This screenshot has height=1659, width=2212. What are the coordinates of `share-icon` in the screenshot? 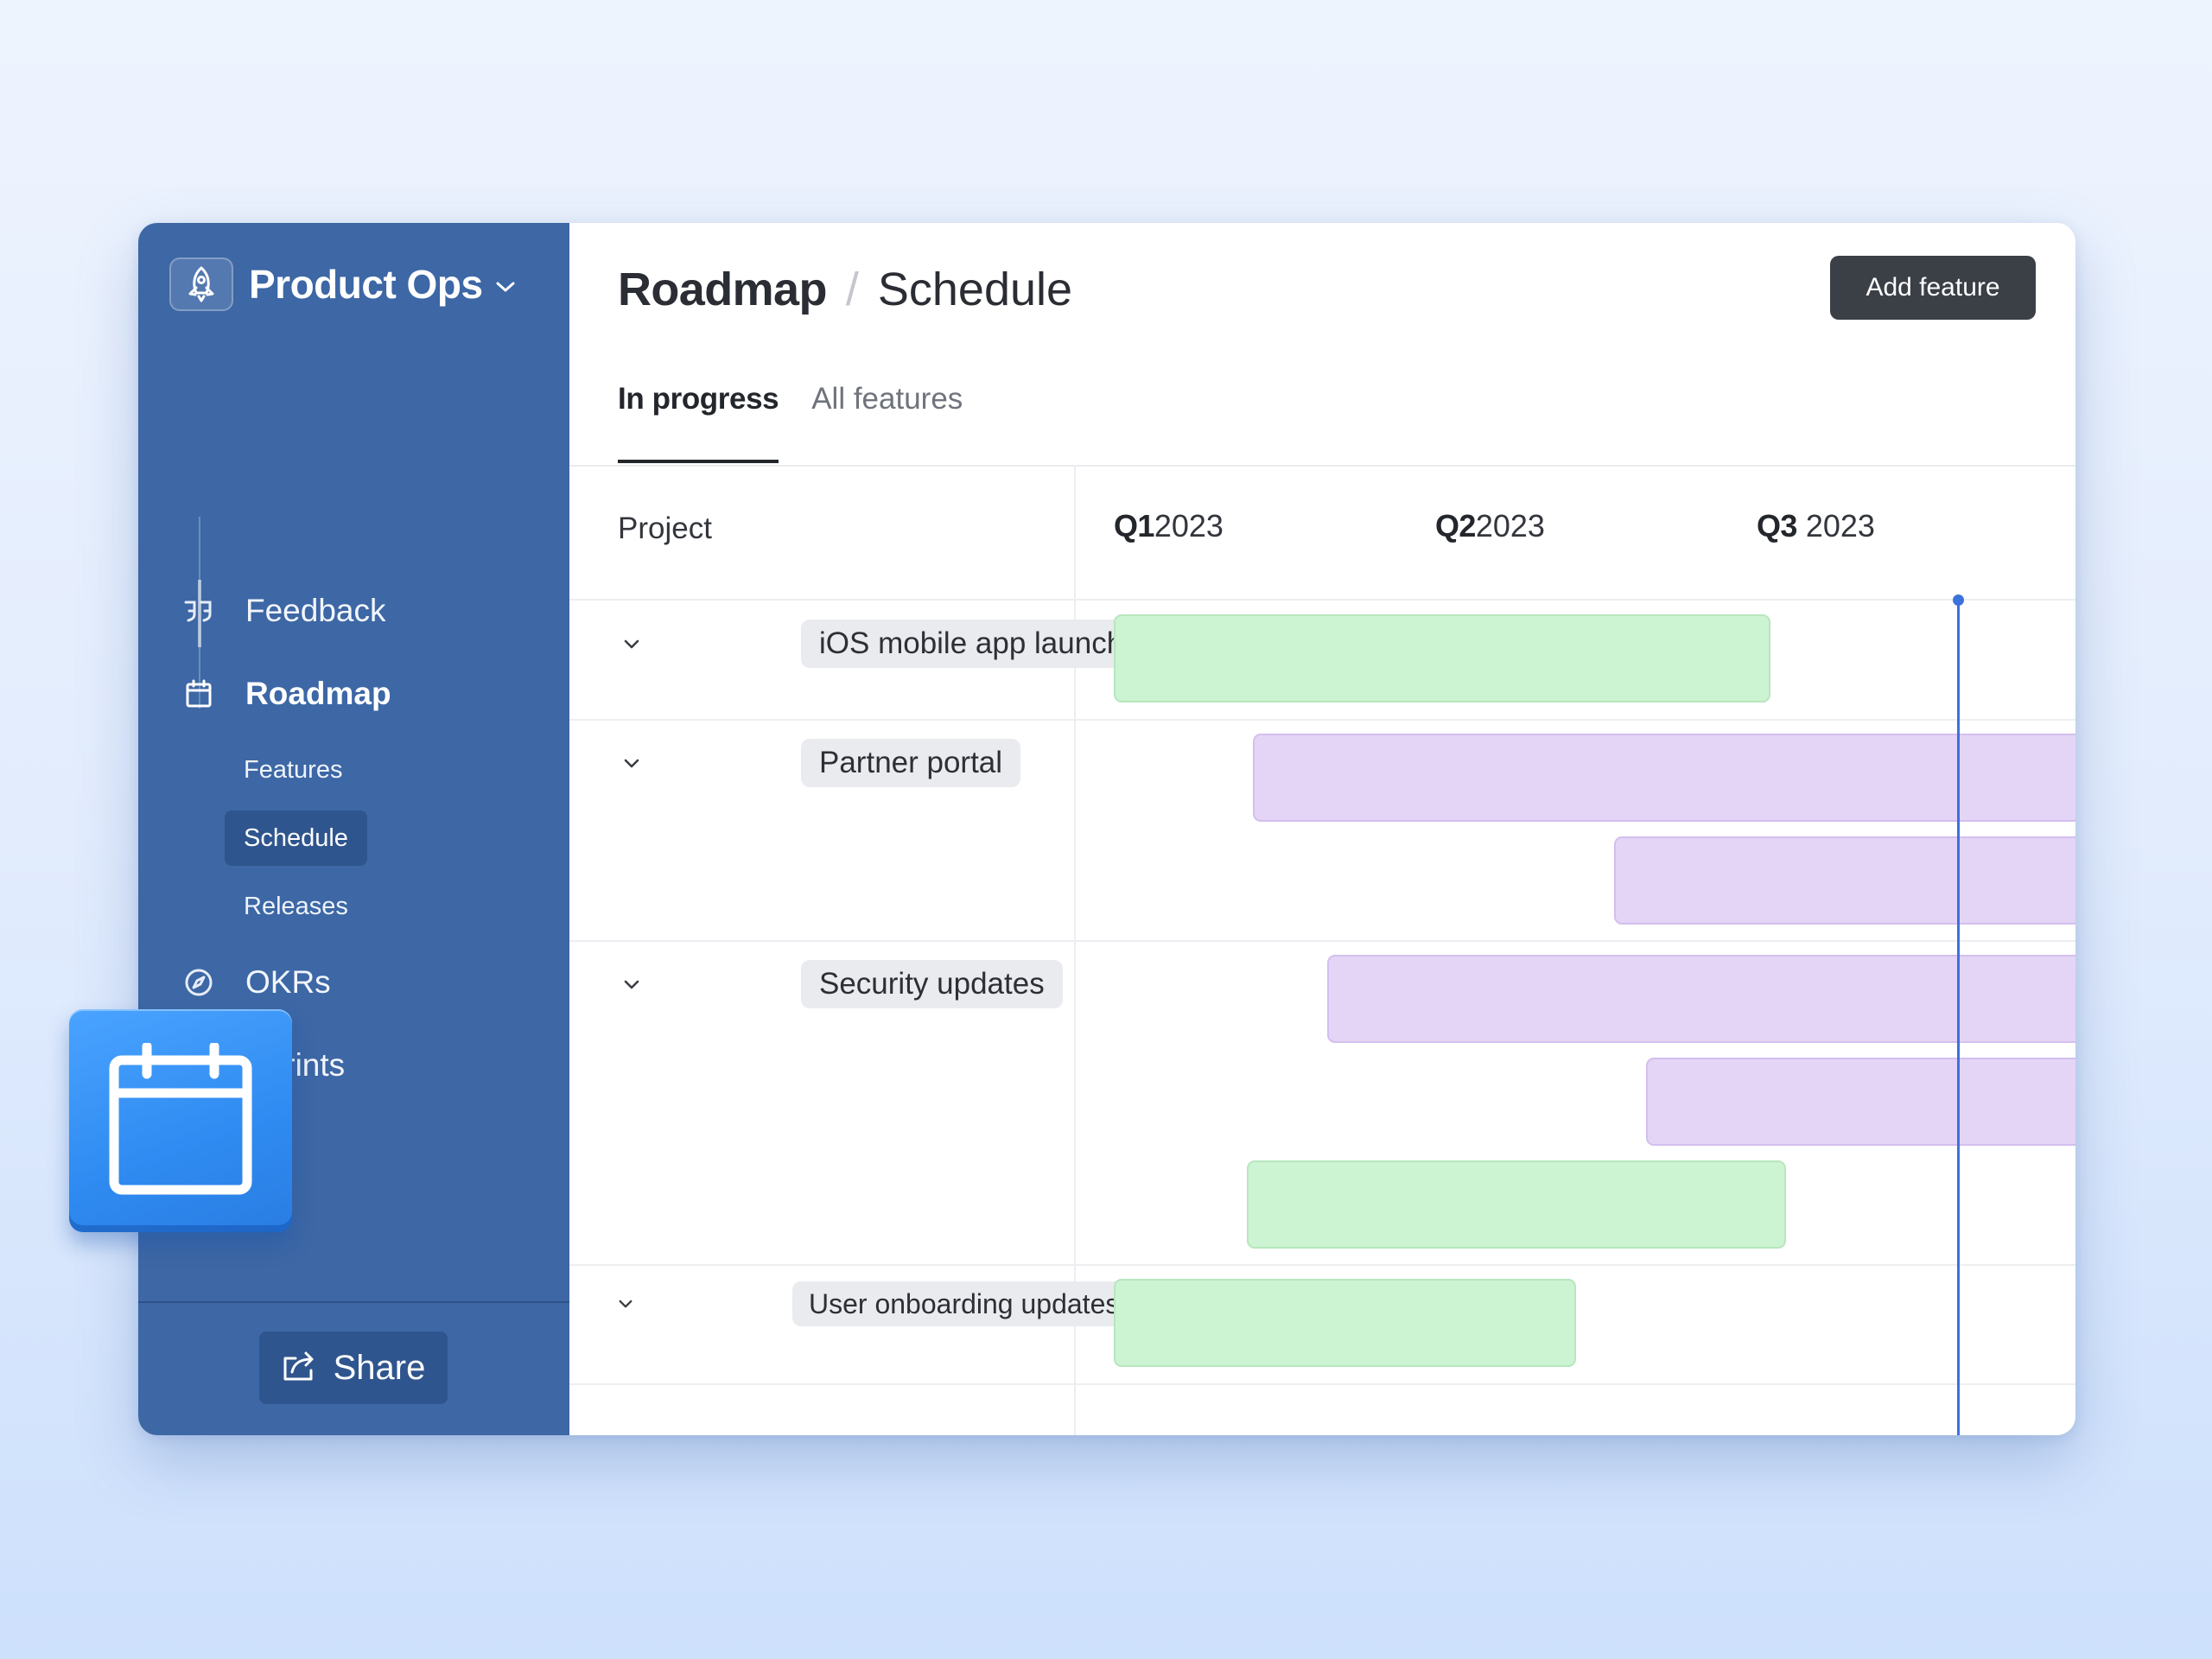 It's located at (300, 1368).